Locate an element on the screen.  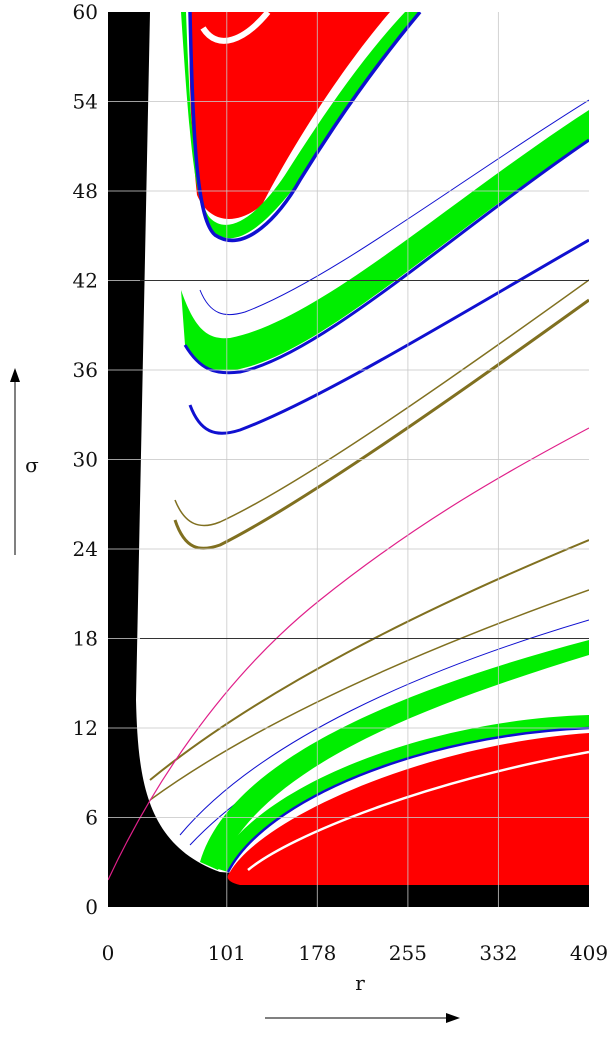
y-tick-label: 48 is located at coordinates (85, 191).